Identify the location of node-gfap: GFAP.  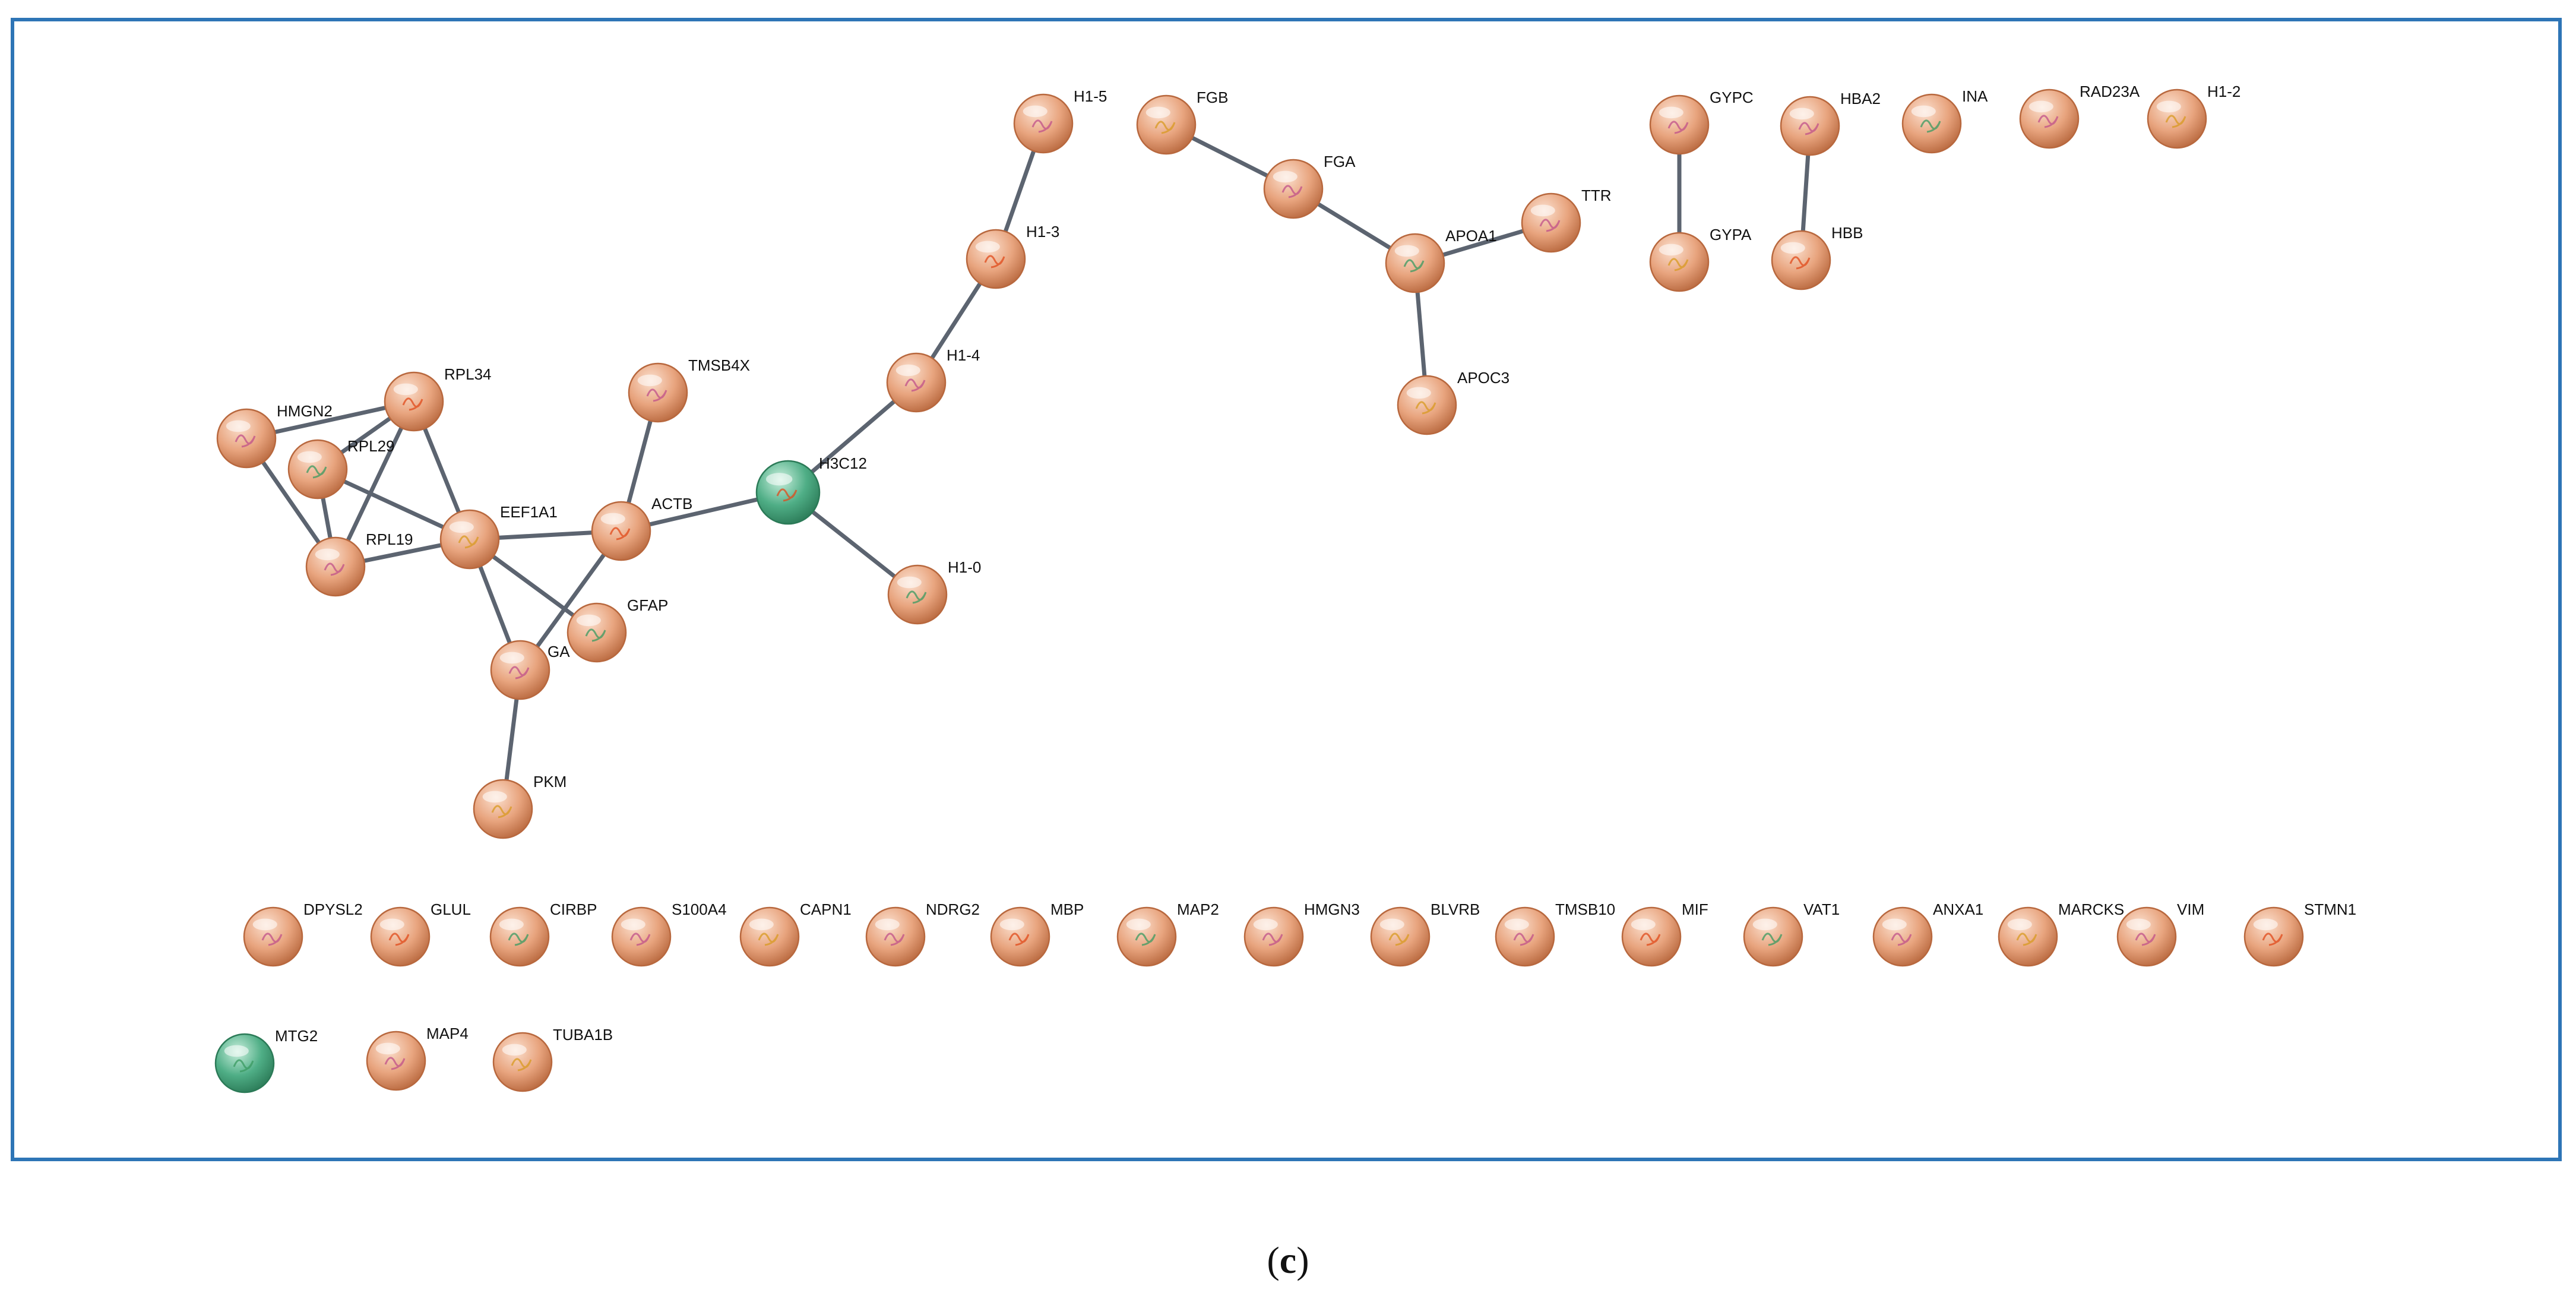
(617, 629).